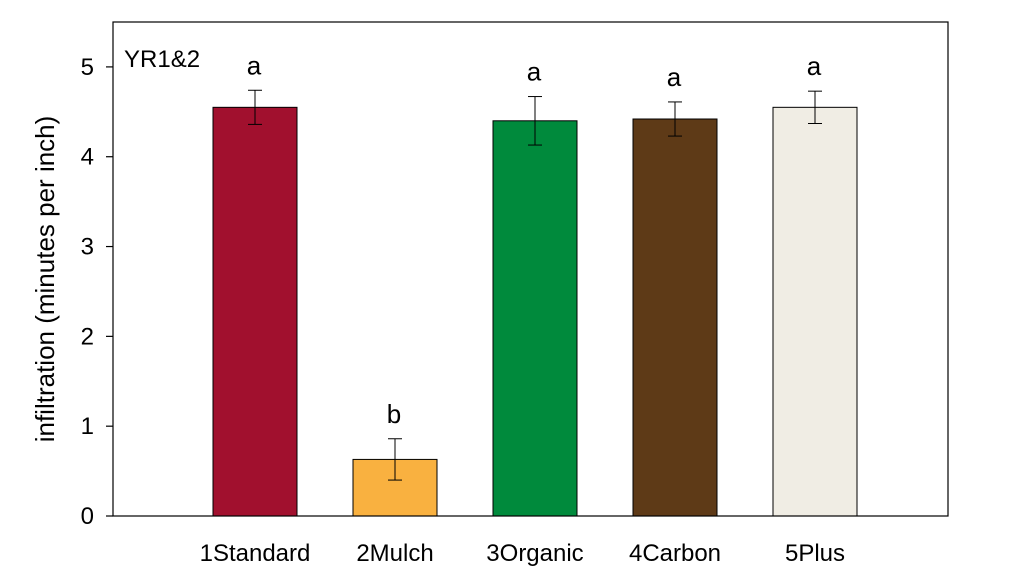 This screenshot has height=584, width=1024. What do you see at coordinates (87, 426) in the screenshot?
I see `y-tick-label: 1` at bounding box center [87, 426].